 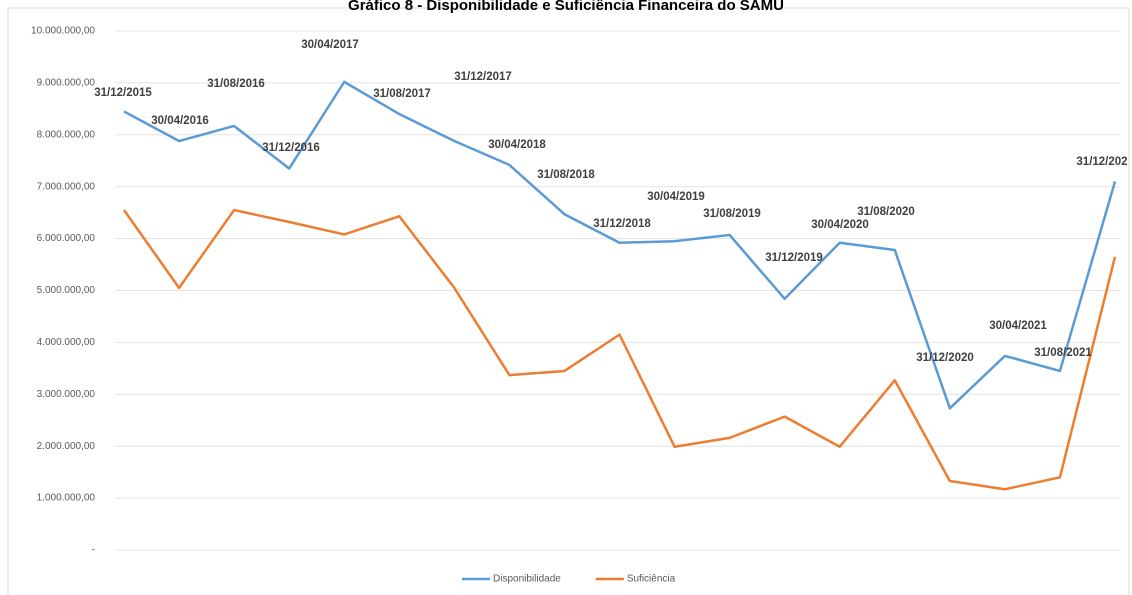 I want to click on data-label: 30/04/2017, so click(x=330, y=45).